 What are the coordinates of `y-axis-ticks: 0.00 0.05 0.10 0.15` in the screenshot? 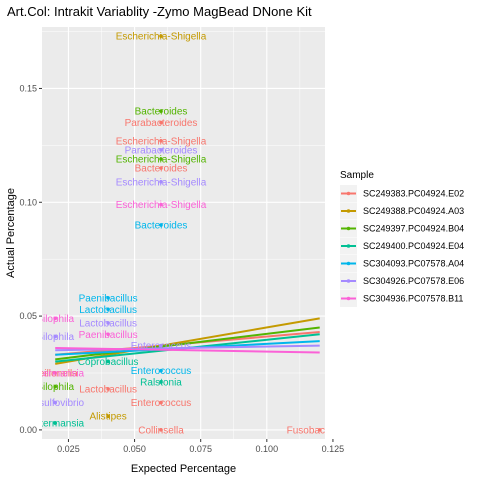 It's located at (30, 258).